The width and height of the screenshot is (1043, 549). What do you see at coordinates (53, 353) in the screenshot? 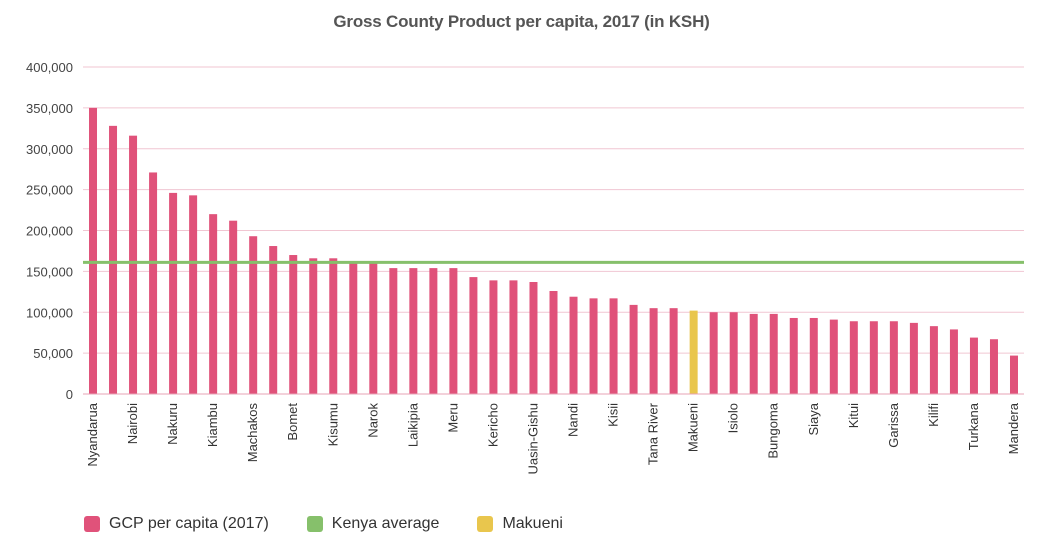
I see `y-tick-label: 50,000` at bounding box center [53, 353].